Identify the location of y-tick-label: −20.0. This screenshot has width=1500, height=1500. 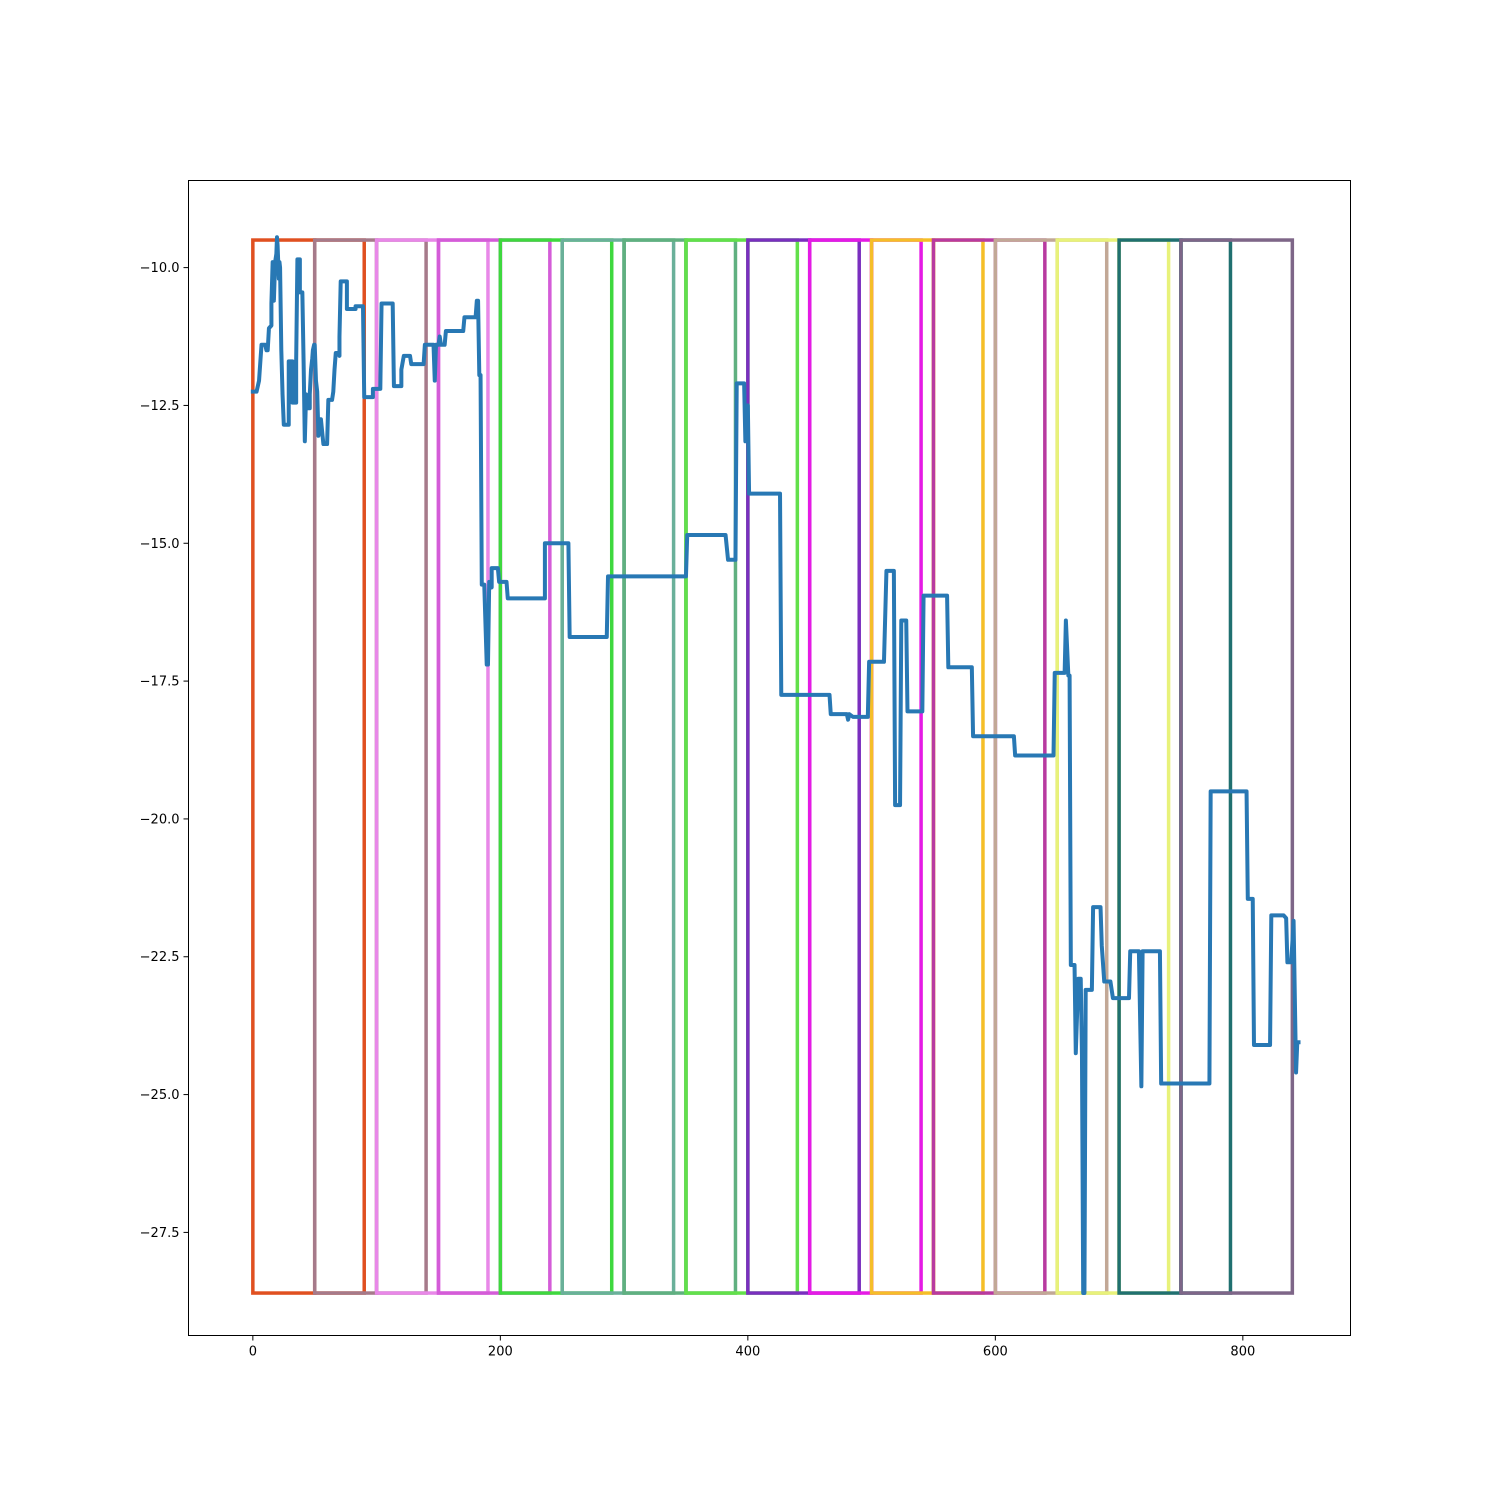
(160, 819).